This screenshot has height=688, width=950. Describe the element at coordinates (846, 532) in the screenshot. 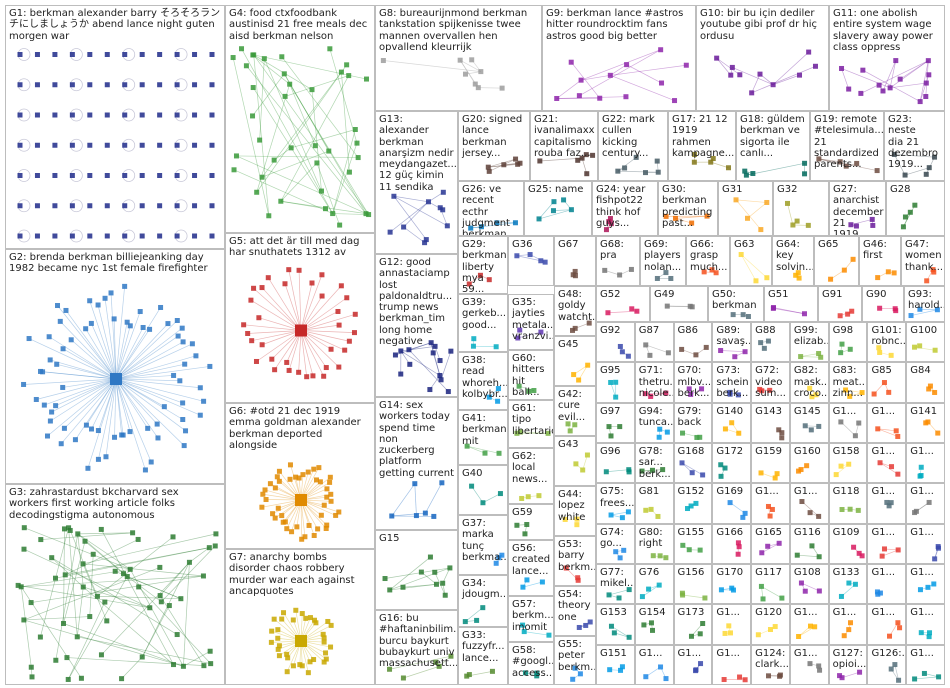

I see `cluster-label: G109` at that location.